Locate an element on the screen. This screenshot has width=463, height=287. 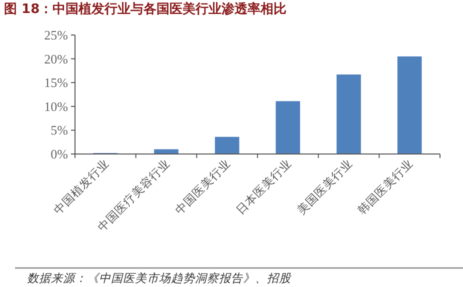
x-tick-label: 美国医美行业 is located at coordinates (324, 187).